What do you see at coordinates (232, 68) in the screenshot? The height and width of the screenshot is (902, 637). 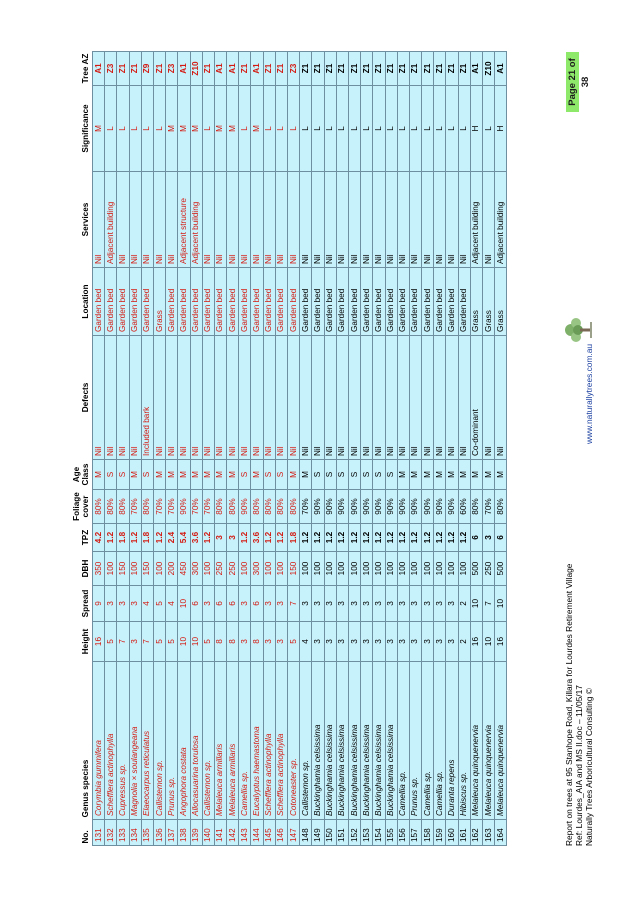 I see `cell-az: A1` at bounding box center [232, 68].